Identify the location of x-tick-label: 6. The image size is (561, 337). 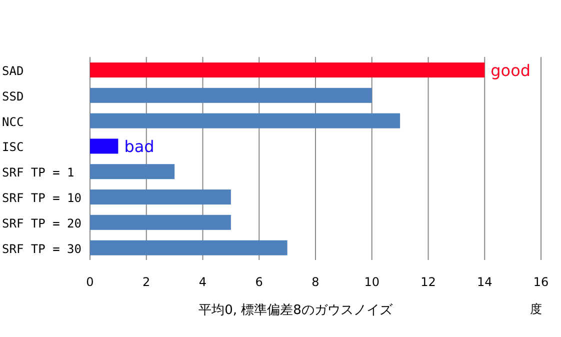
(259, 282).